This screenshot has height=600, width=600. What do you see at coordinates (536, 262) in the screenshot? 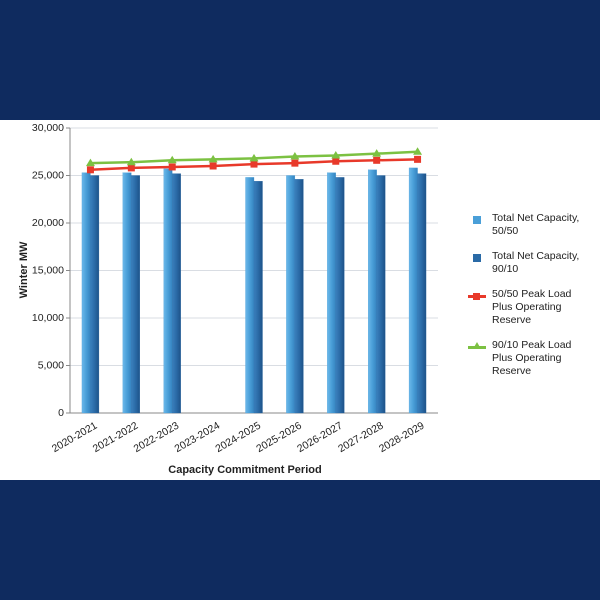
I see `legend-label: Total Net Capacity, 90/10` at bounding box center [536, 262].